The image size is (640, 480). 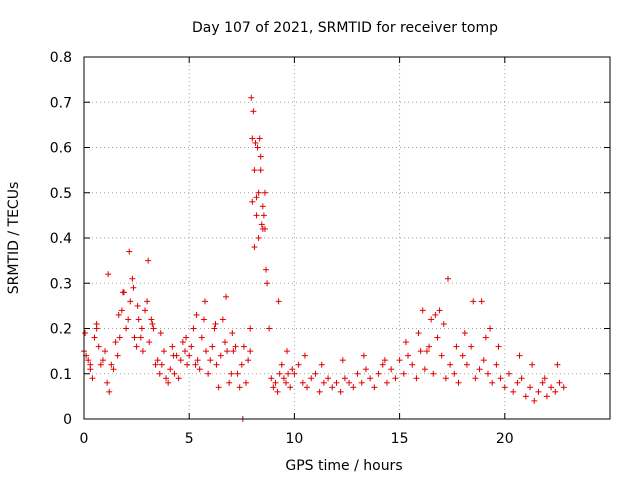 What do you see at coordinates (61, 330) in the screenshot?
I see `y-tick-label: 0.2` at bounding box center [61, 330].